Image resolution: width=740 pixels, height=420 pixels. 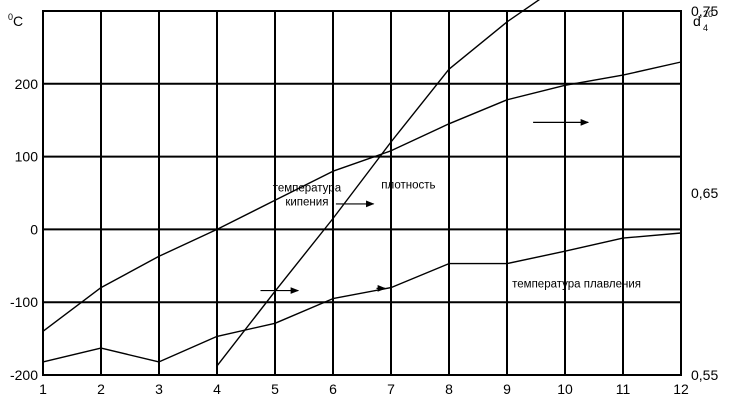 I want to click on right-tick-label: 0,75, so click(x=704, y=11).